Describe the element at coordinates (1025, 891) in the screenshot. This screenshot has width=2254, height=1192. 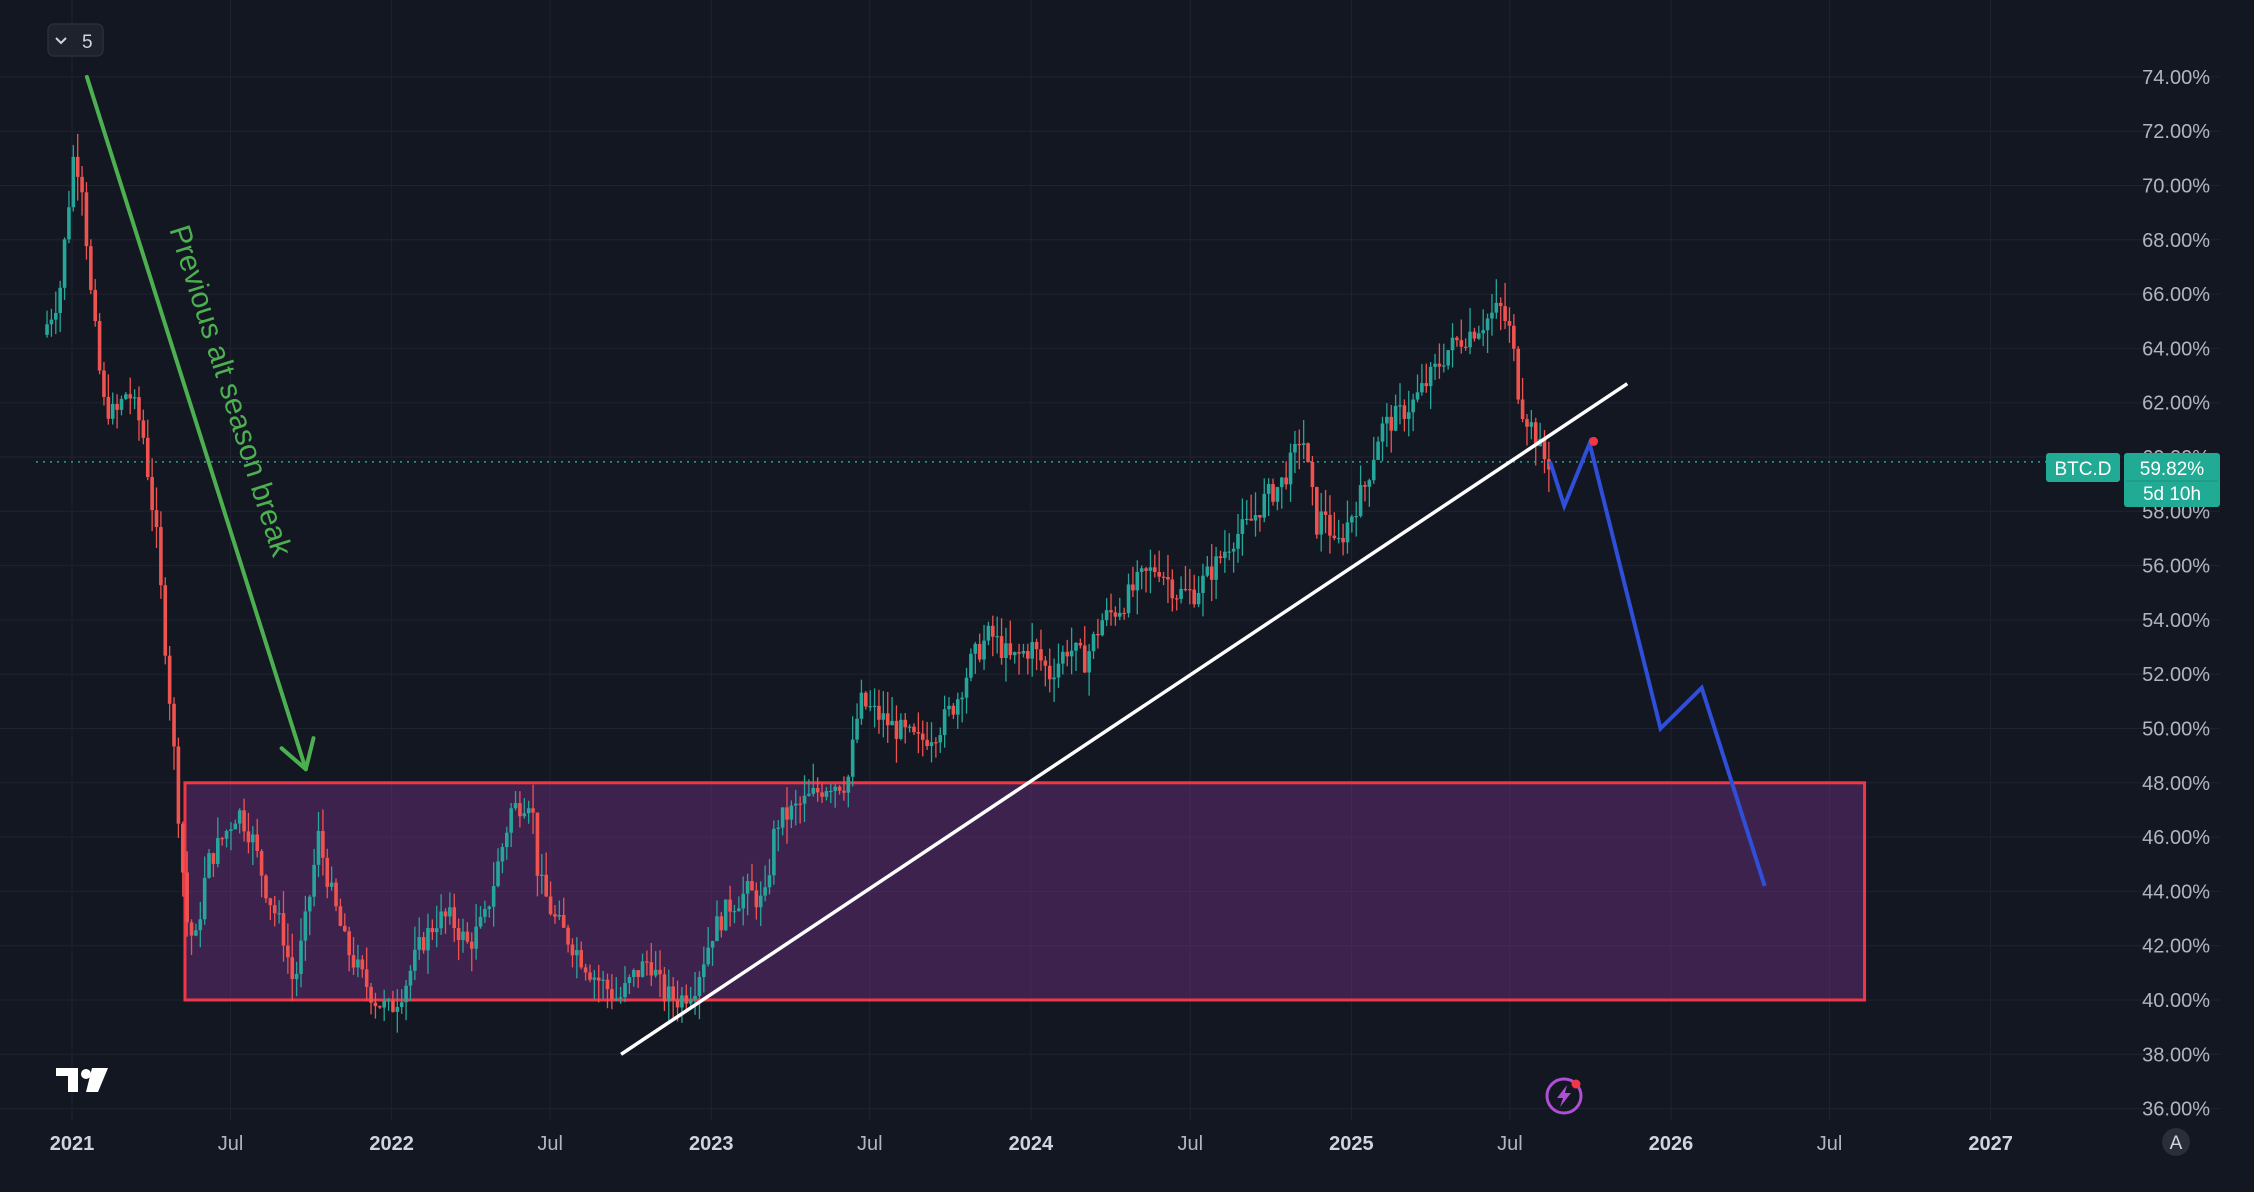
I see `accumulation-range-box` at that location.